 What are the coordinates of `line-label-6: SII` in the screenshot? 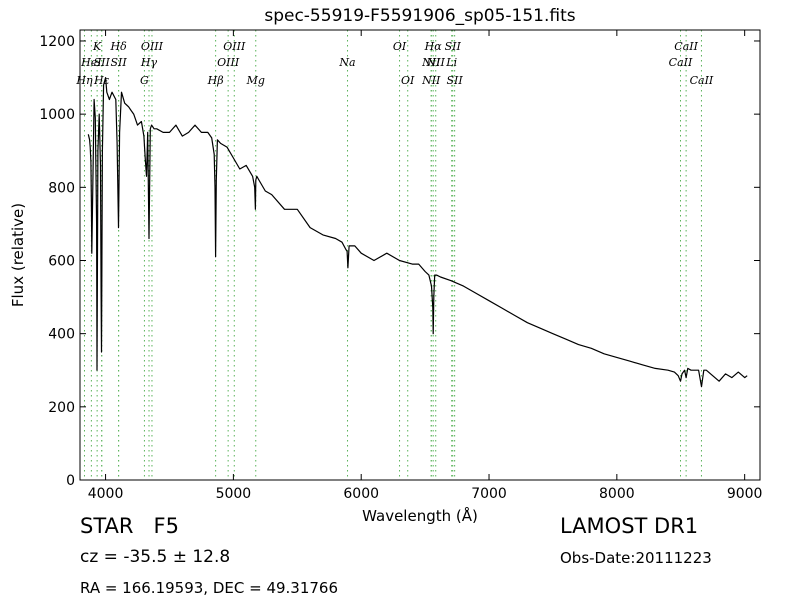 It's located at (118, 62).